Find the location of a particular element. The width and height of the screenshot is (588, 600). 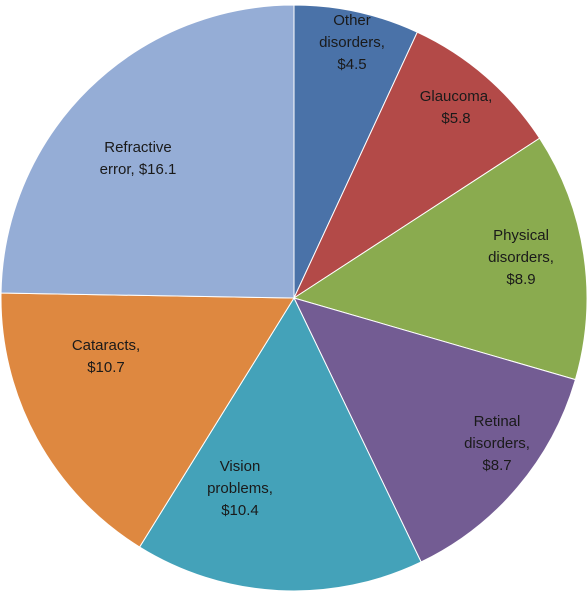

pie-slice-label-line: error, $16.1 is located at coordinates (138, 169).